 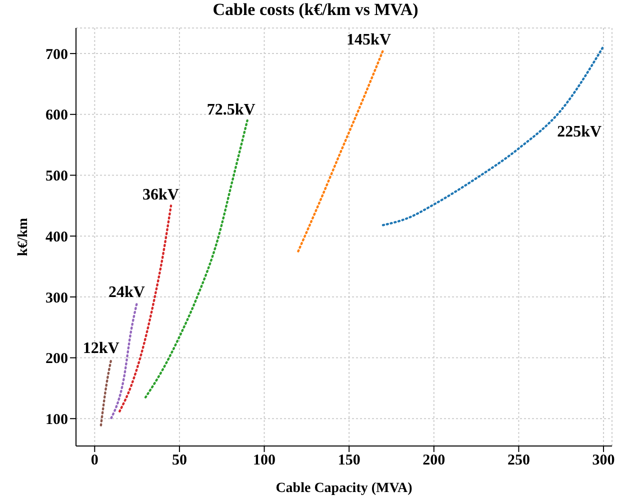 What do you see at coordinates (344, 488) in the screenshot?
I see `x-axis-title: Cable Capacity (MVA)` at bounding box center [344, 488].